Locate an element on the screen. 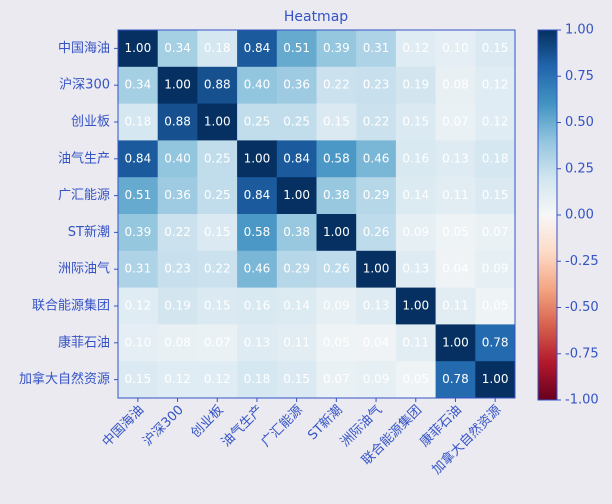  cell-label: 0.23 is located at coordinates (376, 85).